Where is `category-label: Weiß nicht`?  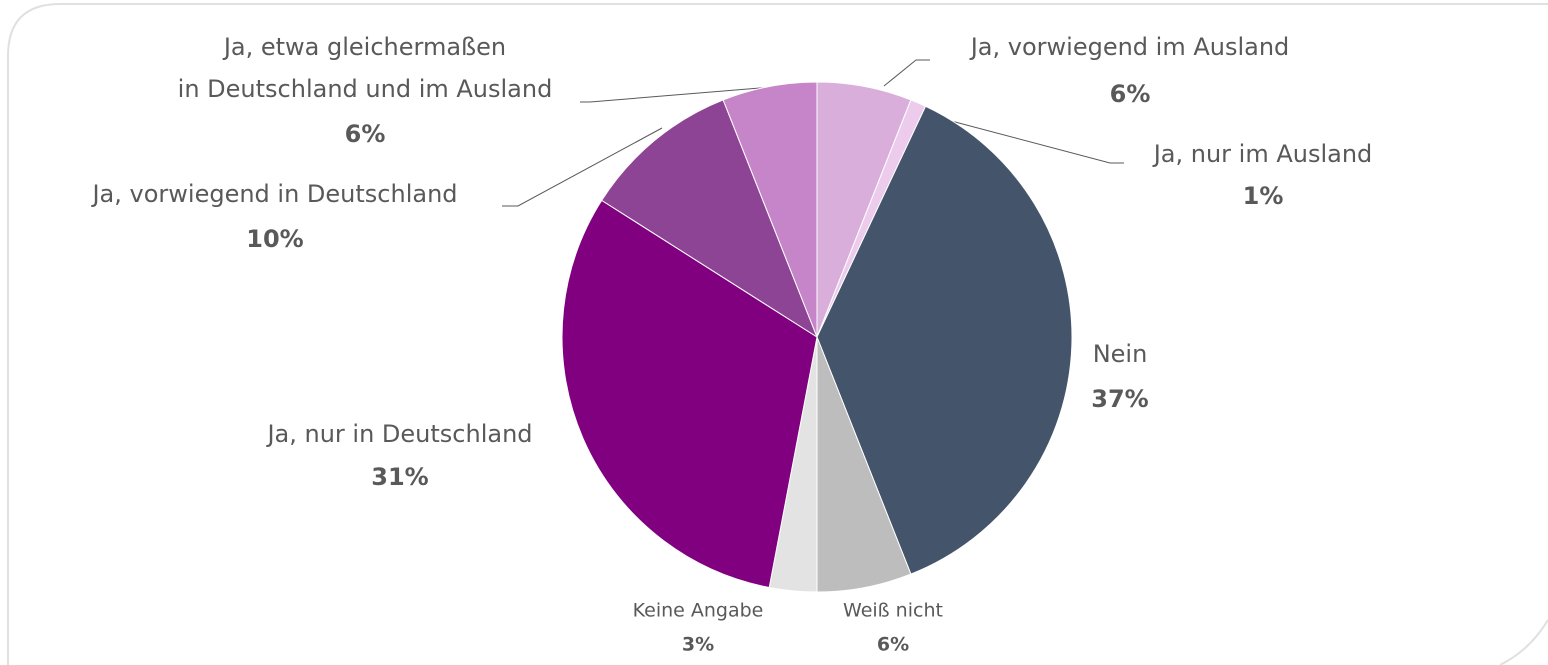
category-label: Weiß nicht is located at coordinates (893, 611).